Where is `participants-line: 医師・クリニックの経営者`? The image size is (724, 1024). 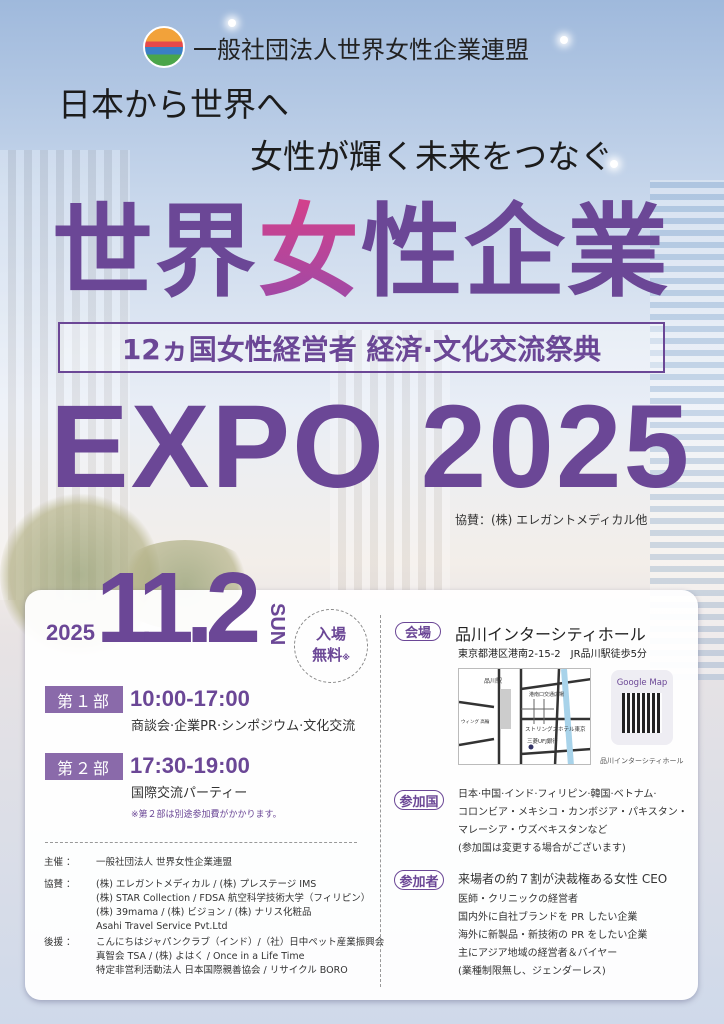 participants-line: 医師・クリニックの経営者 is located at coordinates (518, 899).